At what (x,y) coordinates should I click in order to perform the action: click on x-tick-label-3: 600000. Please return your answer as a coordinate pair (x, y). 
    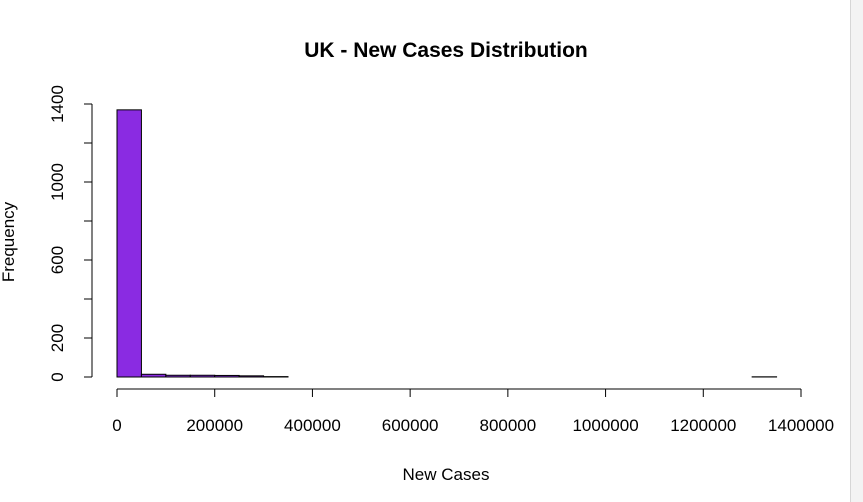
    Looking at the image, I should click on (410, 425).